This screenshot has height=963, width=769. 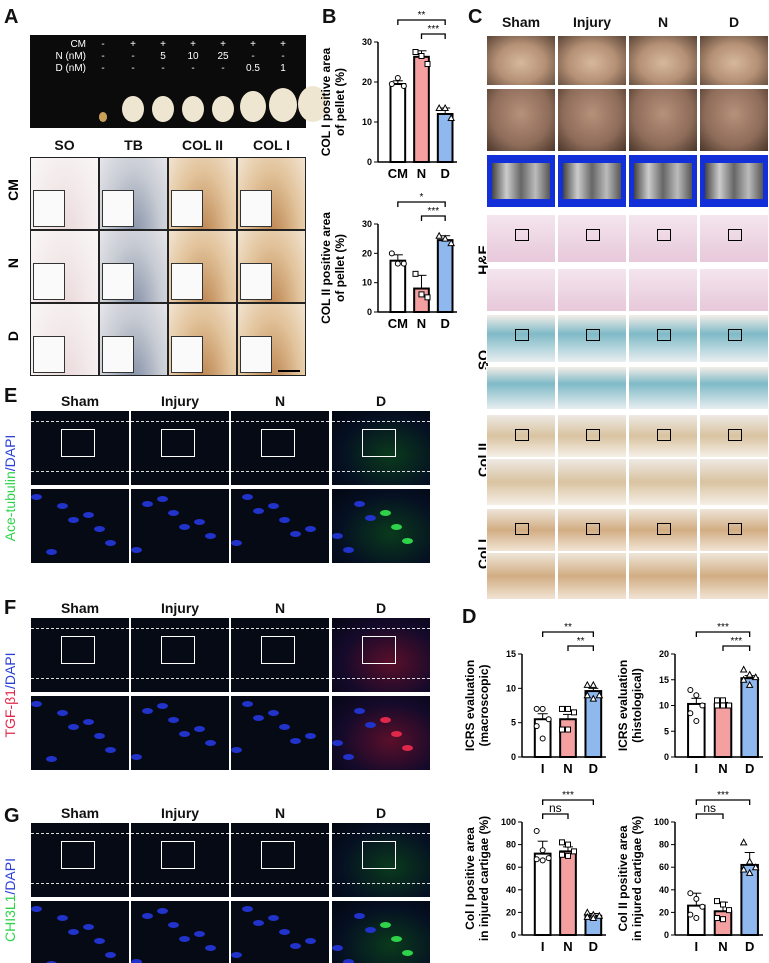 I want to click on panel-e-label: E, so click(x=11, y=396).